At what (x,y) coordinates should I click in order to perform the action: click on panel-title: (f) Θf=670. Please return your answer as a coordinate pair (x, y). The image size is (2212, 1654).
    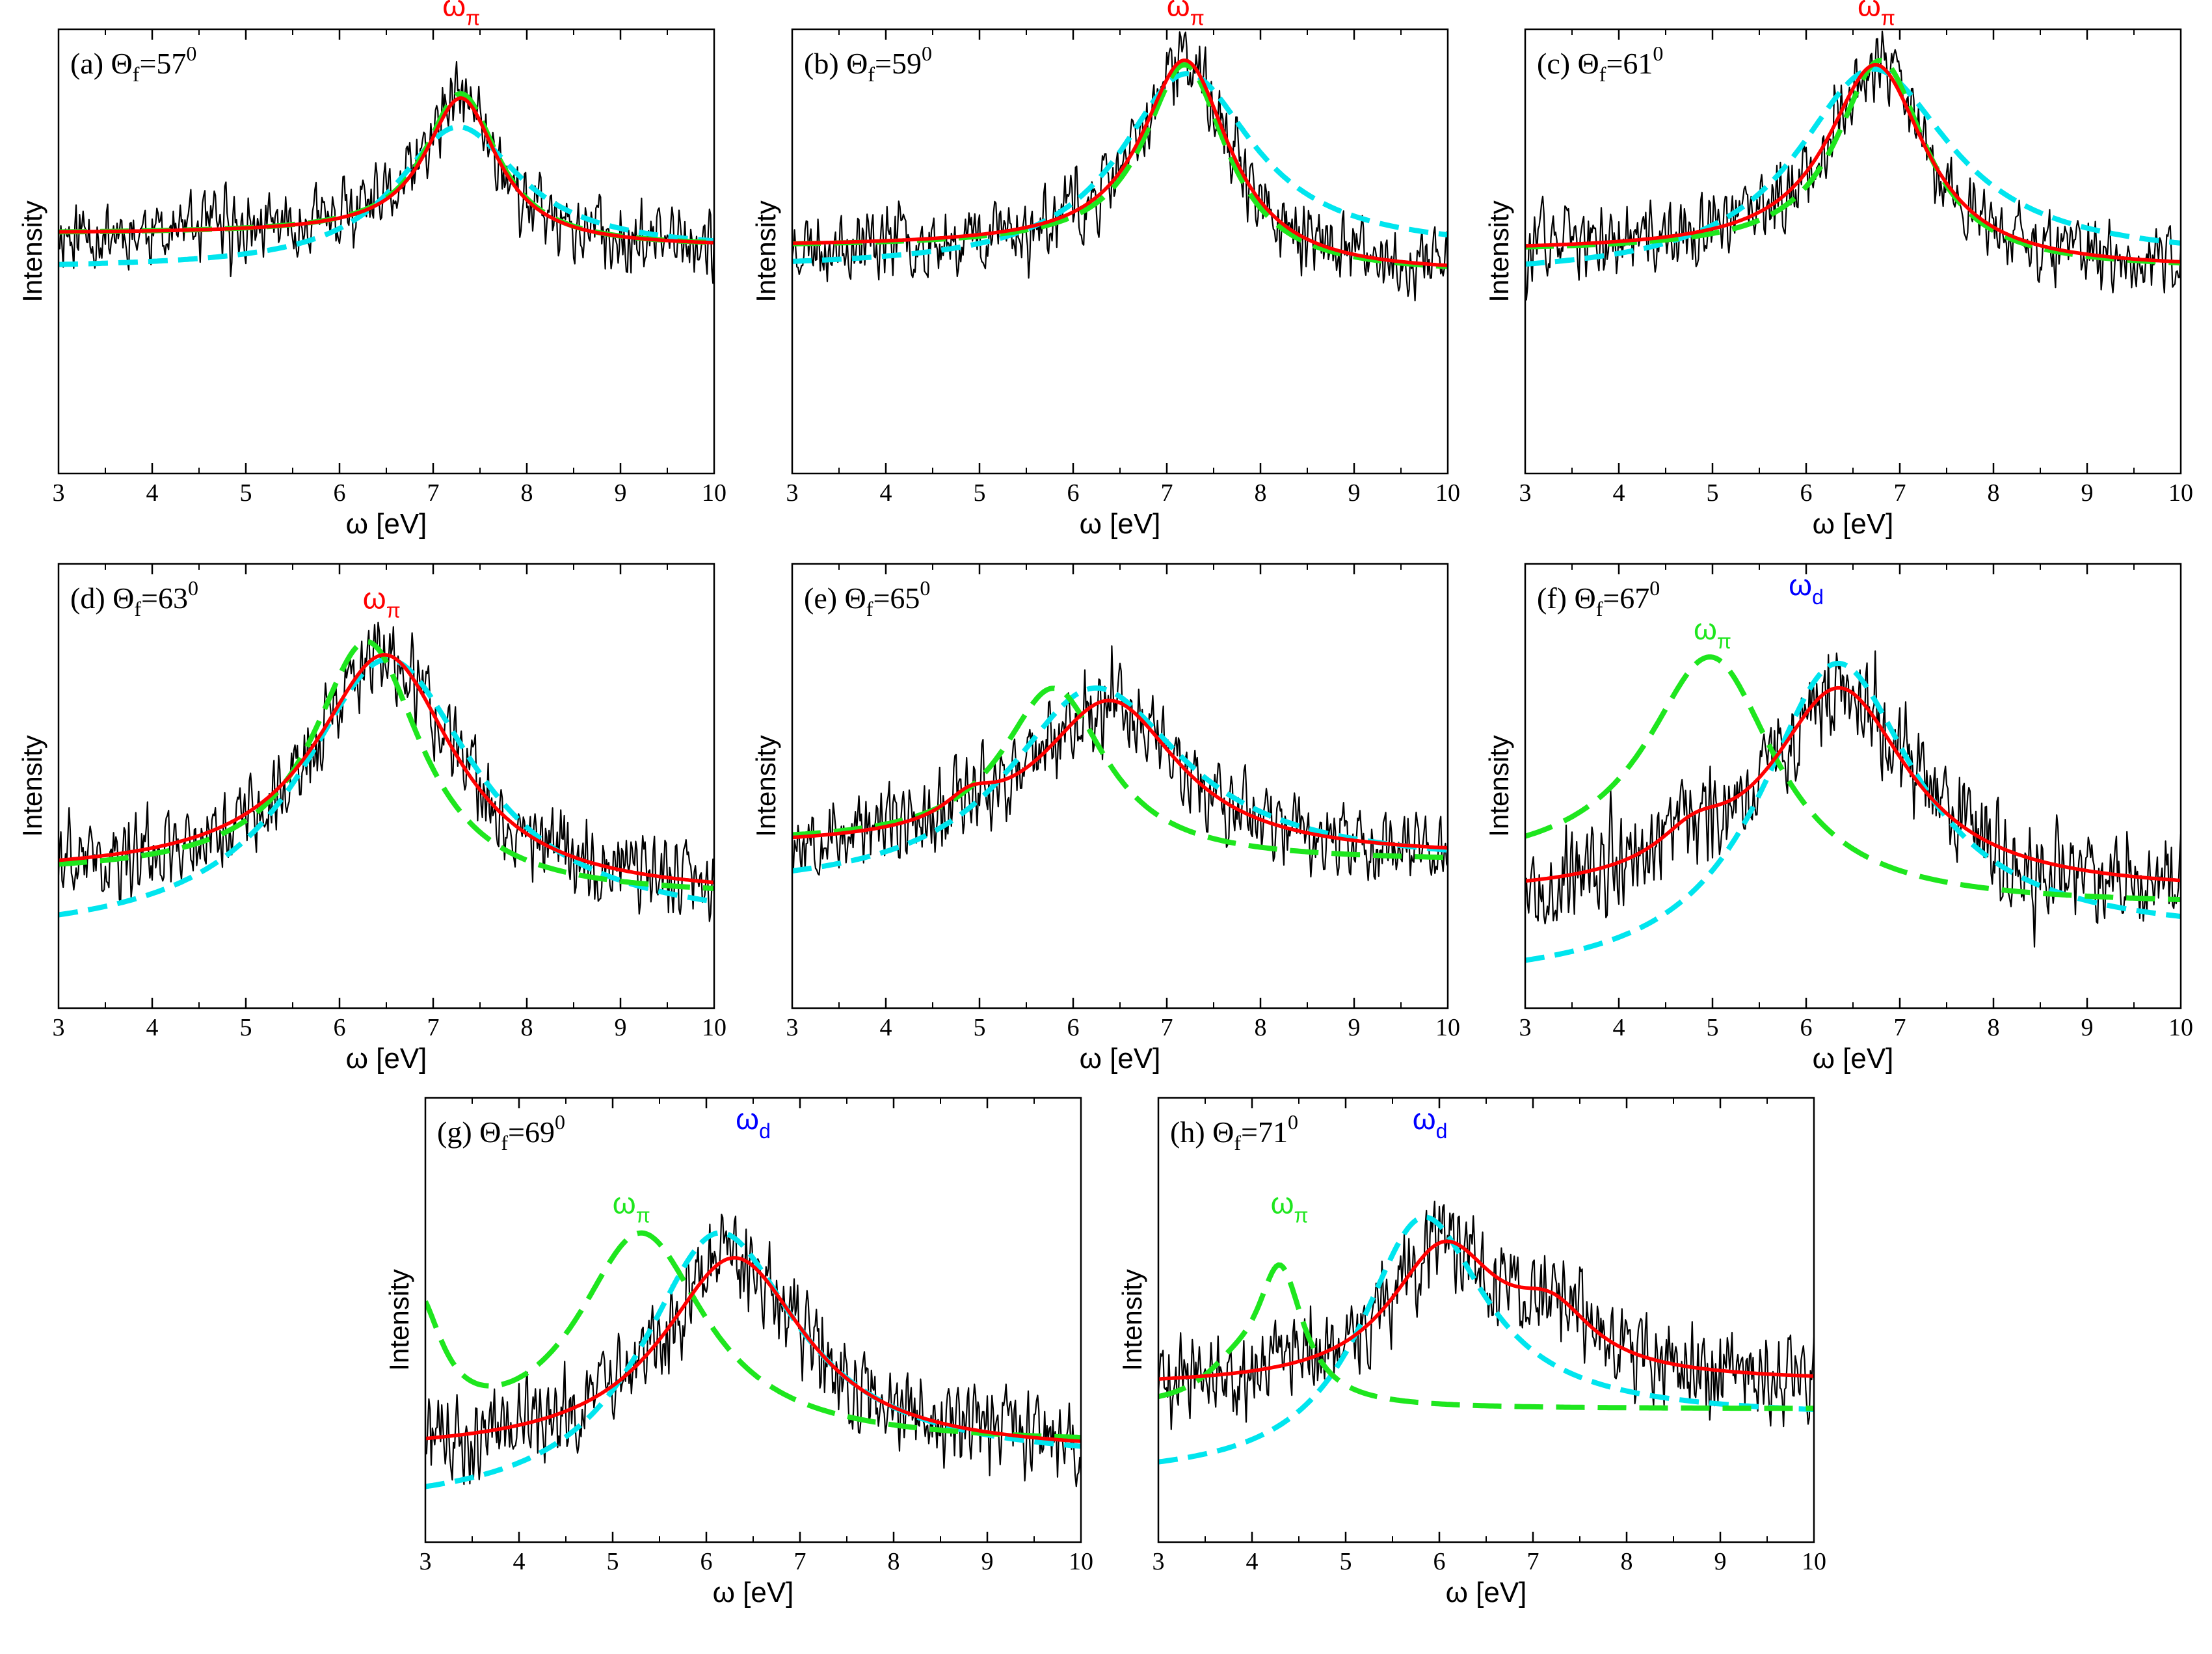
    Looking at the image, I should click on (1598, 598).